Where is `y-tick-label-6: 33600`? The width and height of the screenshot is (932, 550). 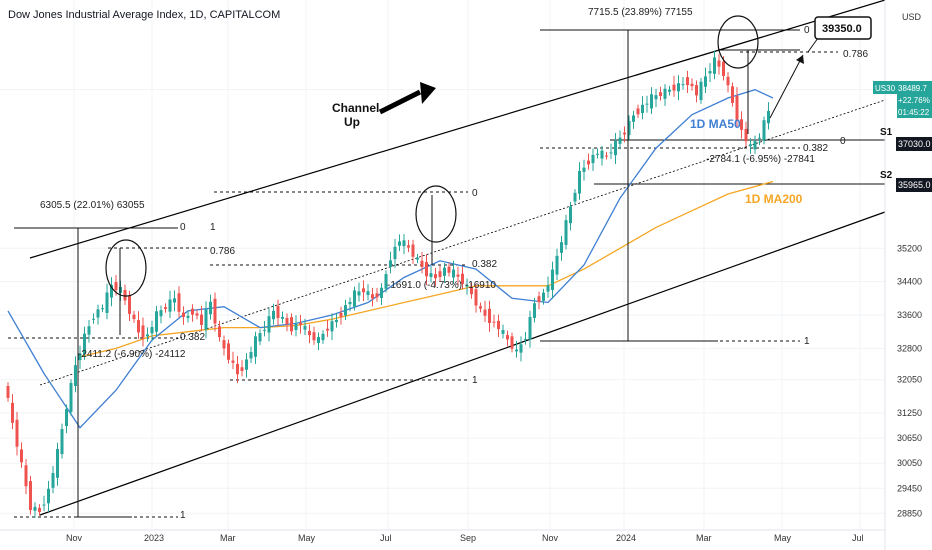
y-tick-label-6: 33600 is located at coordinates (909, 315).